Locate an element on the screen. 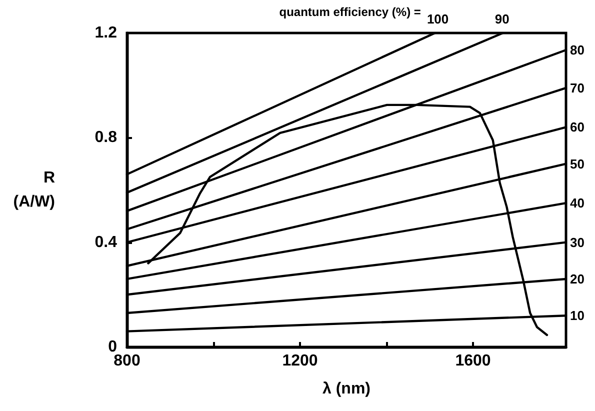 The width and height of the screenshot is (595, 411). series-label: 80 is located at coordinates (577, 50).